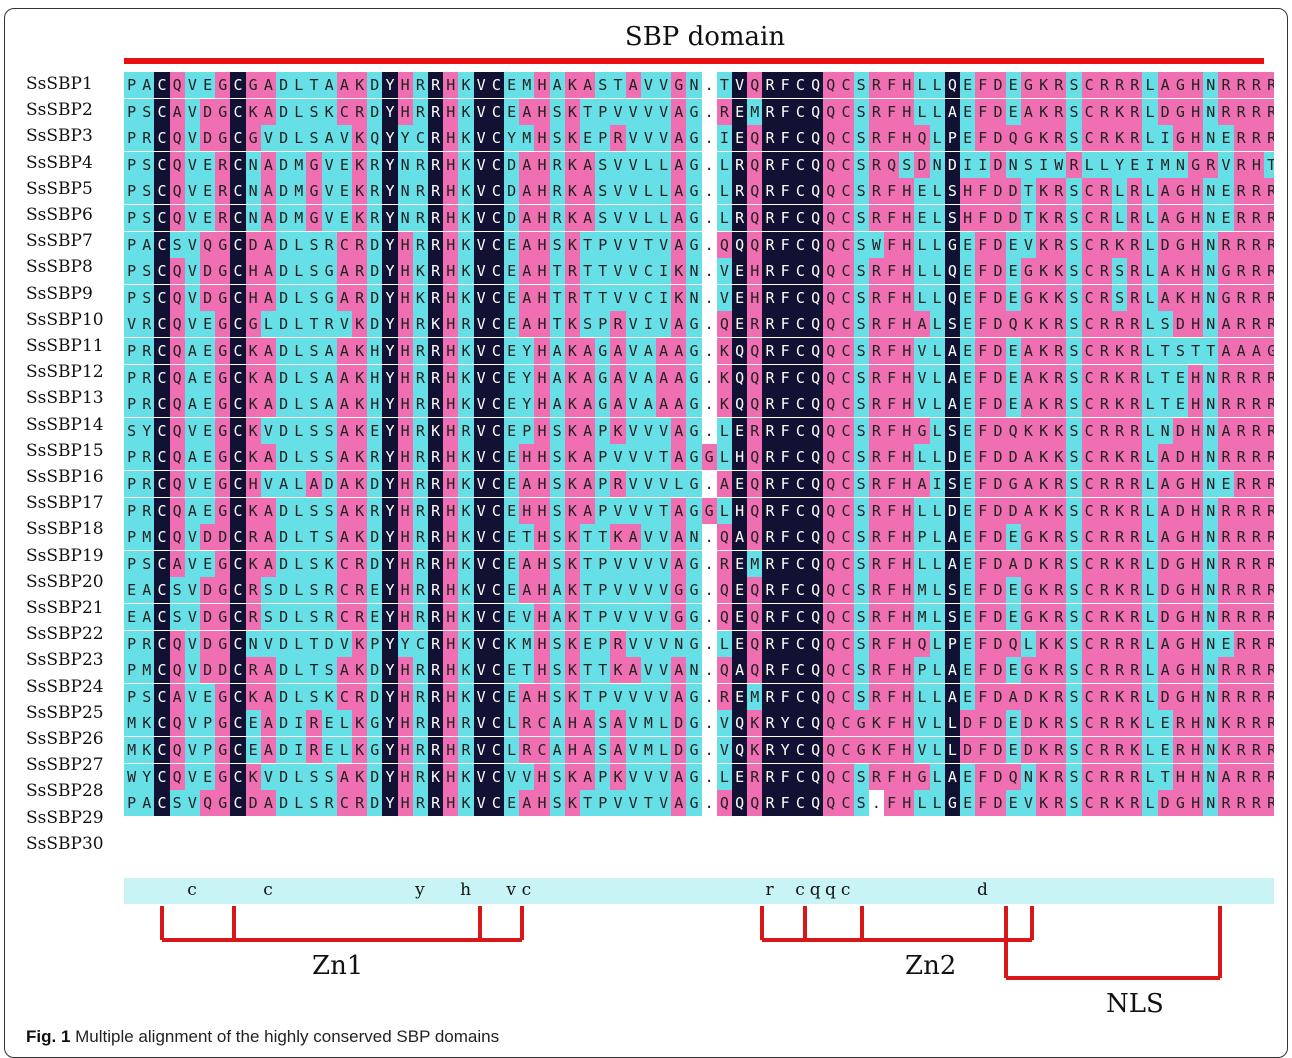 This screenshot has width=1292, height=1058. Describe the element at coordinates (1211, 191) in the screenshot. I see `residue: N` at that location.